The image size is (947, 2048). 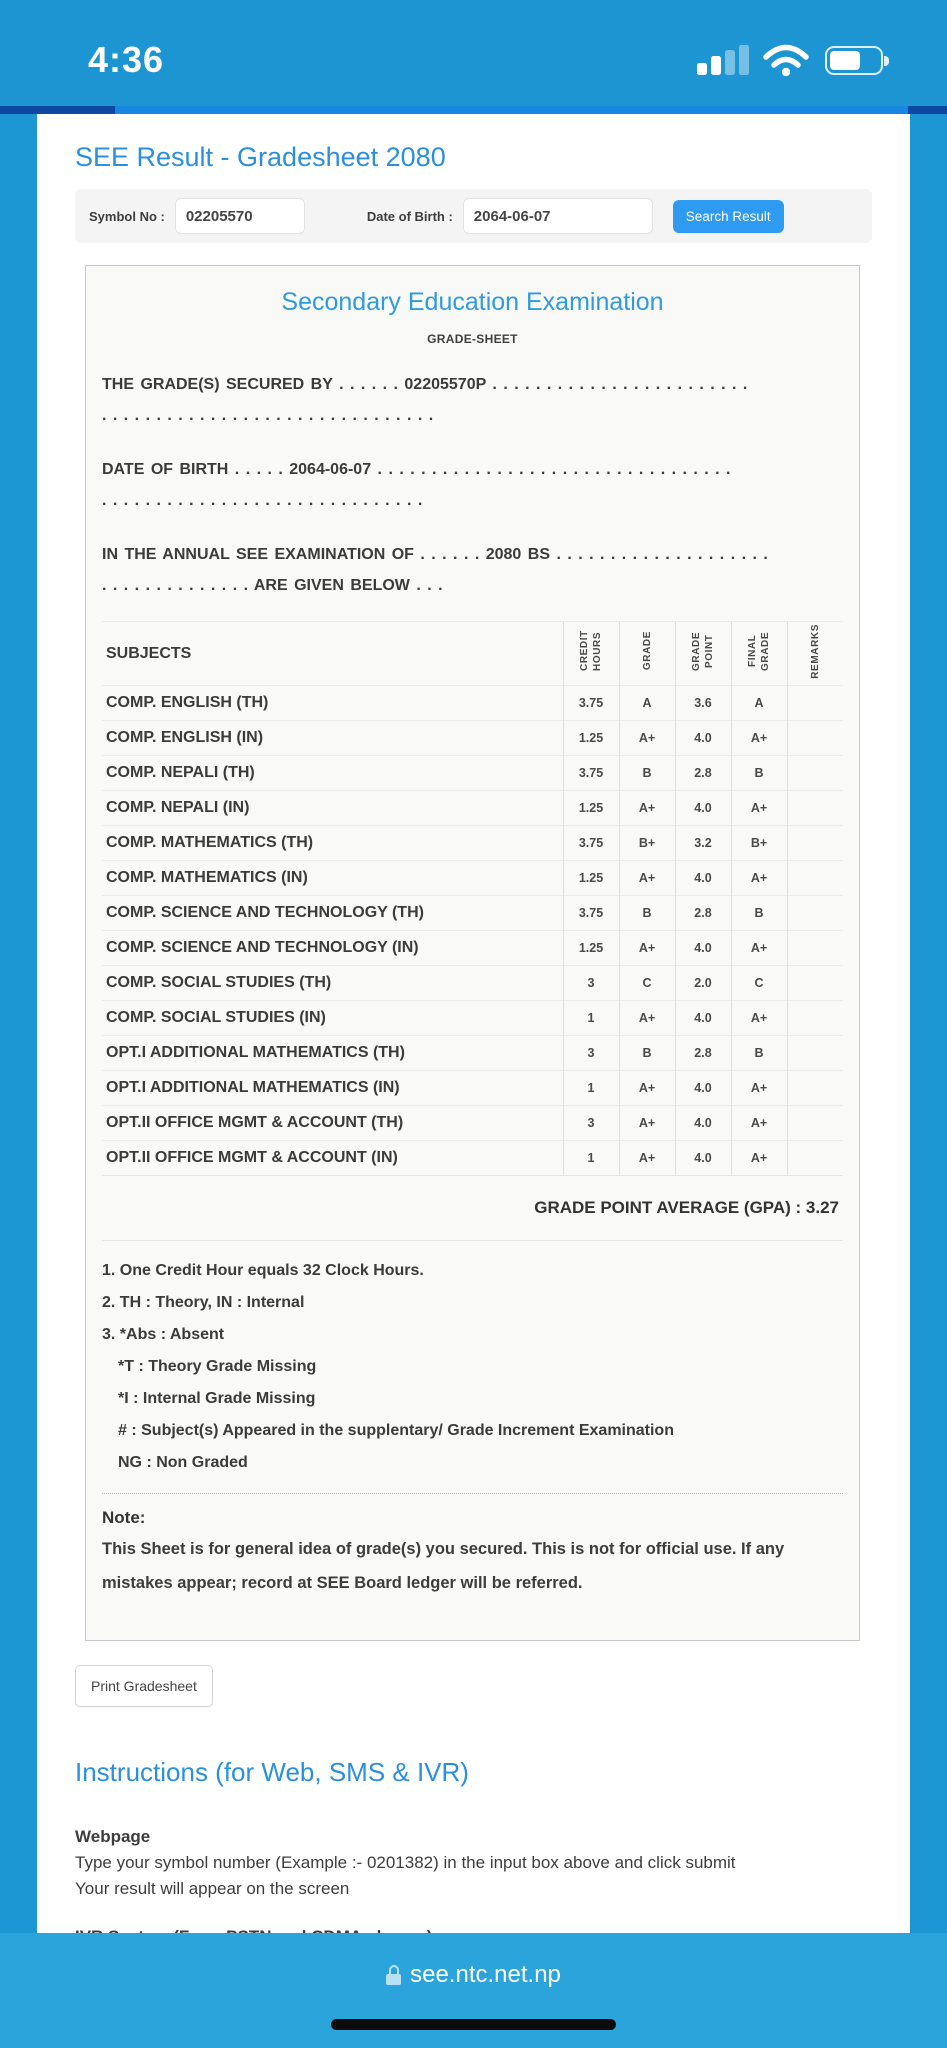 What do you see at coordinates (332, 913) in the screenshot?
I see `subject-cell: COMP. SCIENCE AND TECHNOLOGY (TH)` at bounding box center [332, 913].